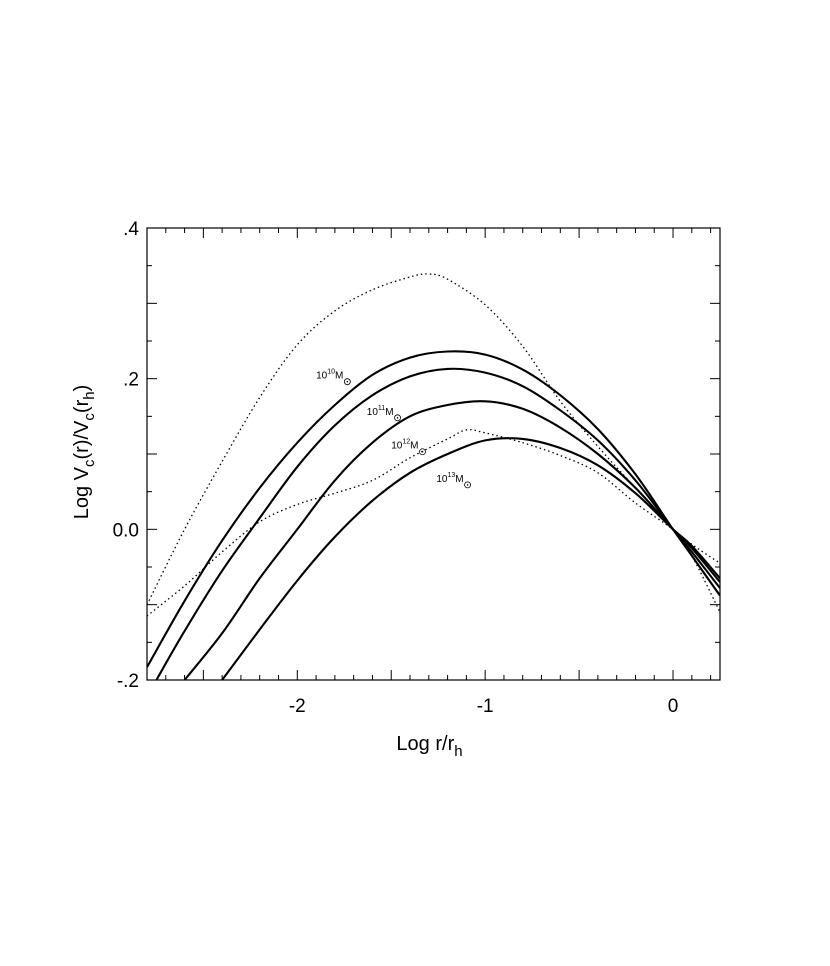  I want to click on svg-text: 1011M, so click(380, 411).